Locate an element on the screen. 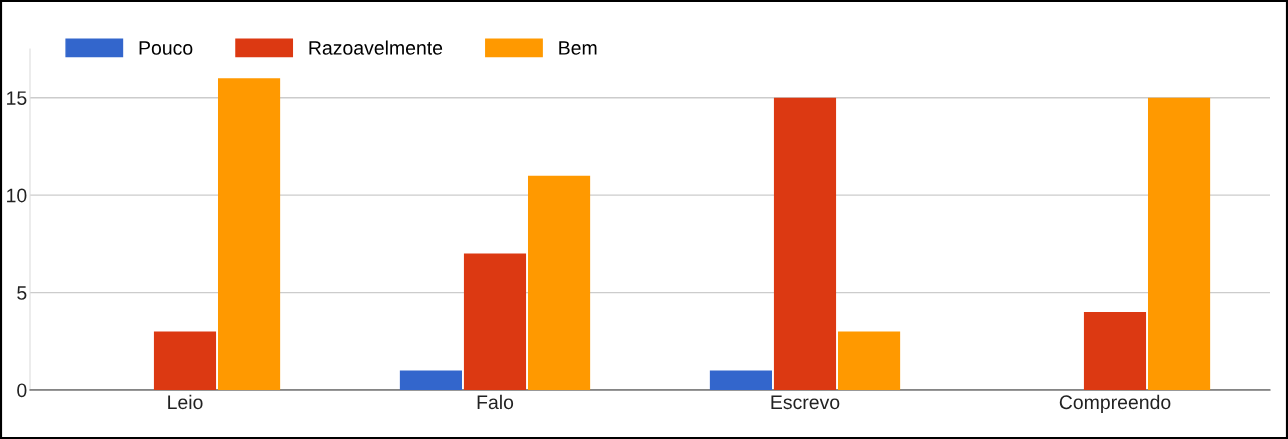 This screenshot has width=1288, height=439. y-tick-label: 10 is located at coordinates (17, 195).